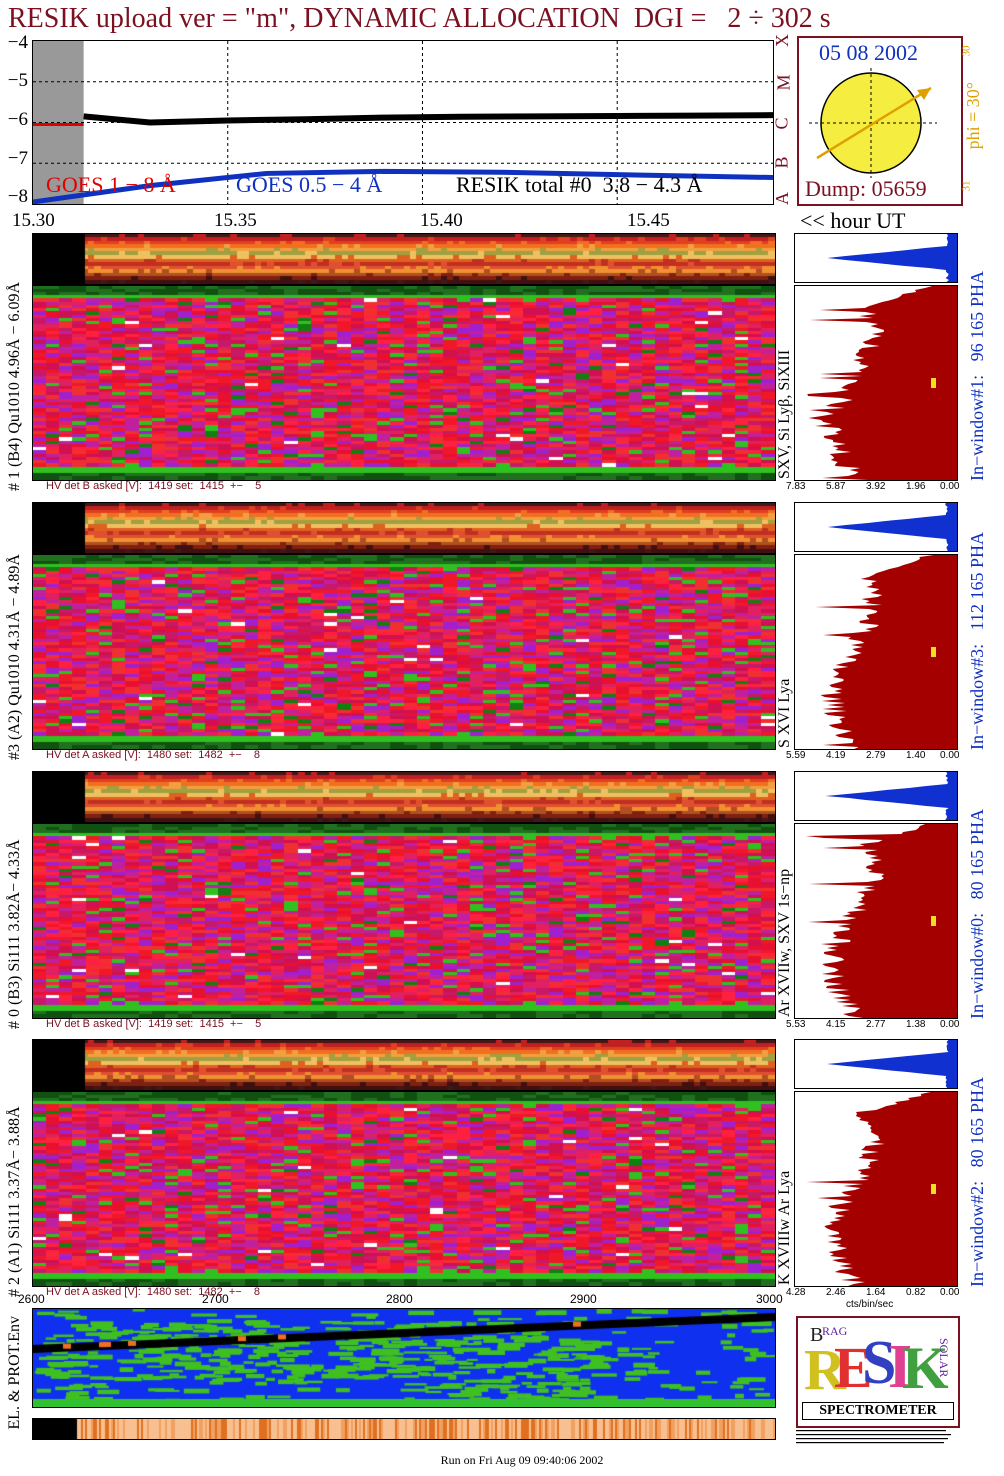 This screenshot has width=1004, height=1476. I want to click on lines-label: SXV, Si Lyβ, SiXIII, so click(784, 414).